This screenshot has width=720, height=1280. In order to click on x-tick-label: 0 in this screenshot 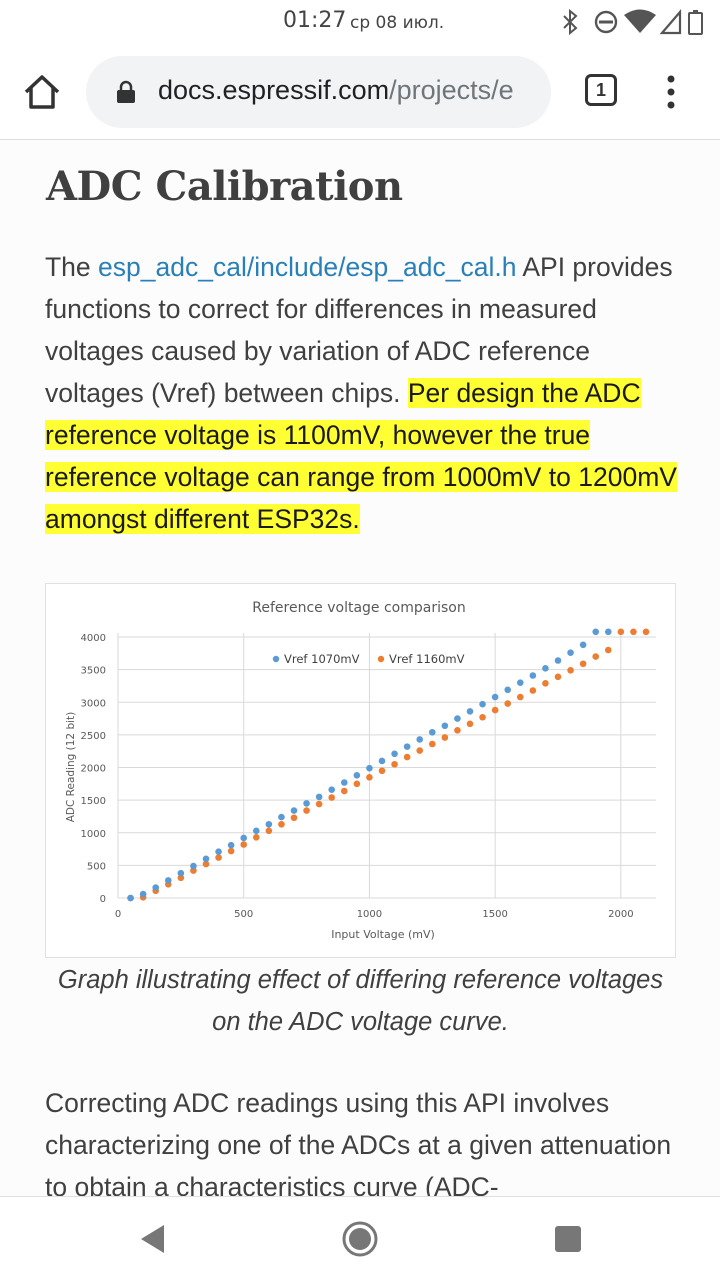, I will do `click(118, 914)`.